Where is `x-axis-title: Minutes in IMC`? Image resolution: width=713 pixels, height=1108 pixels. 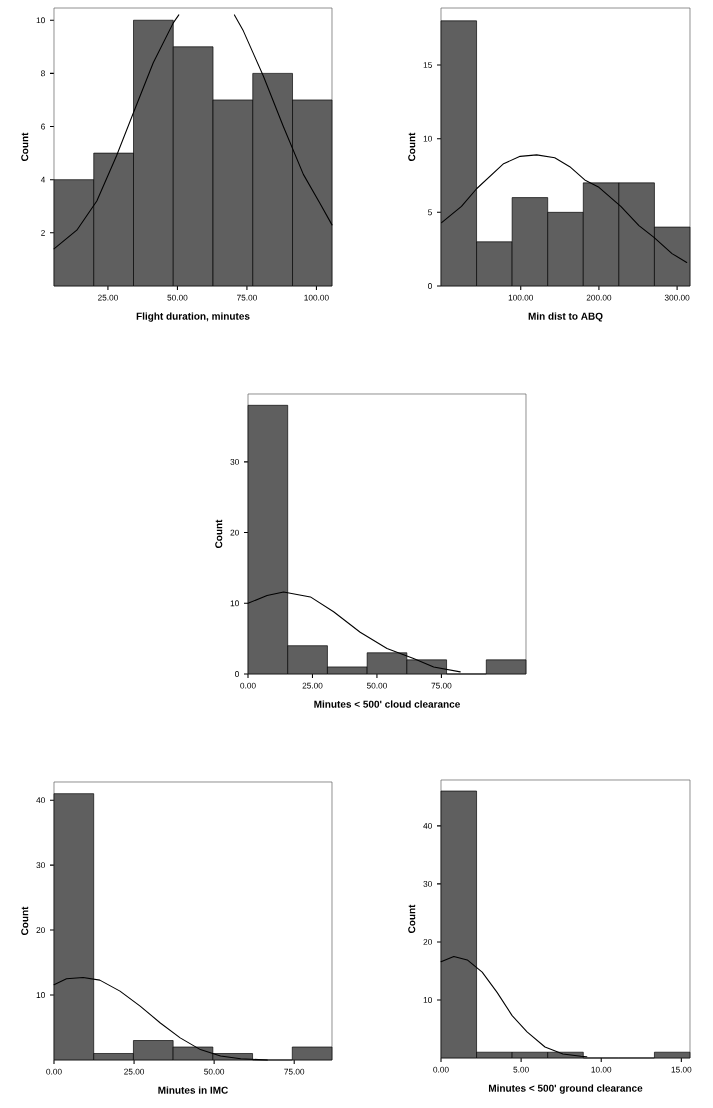 x-axis-title: Minutes in IMC is located at coordinates (193, 1090).